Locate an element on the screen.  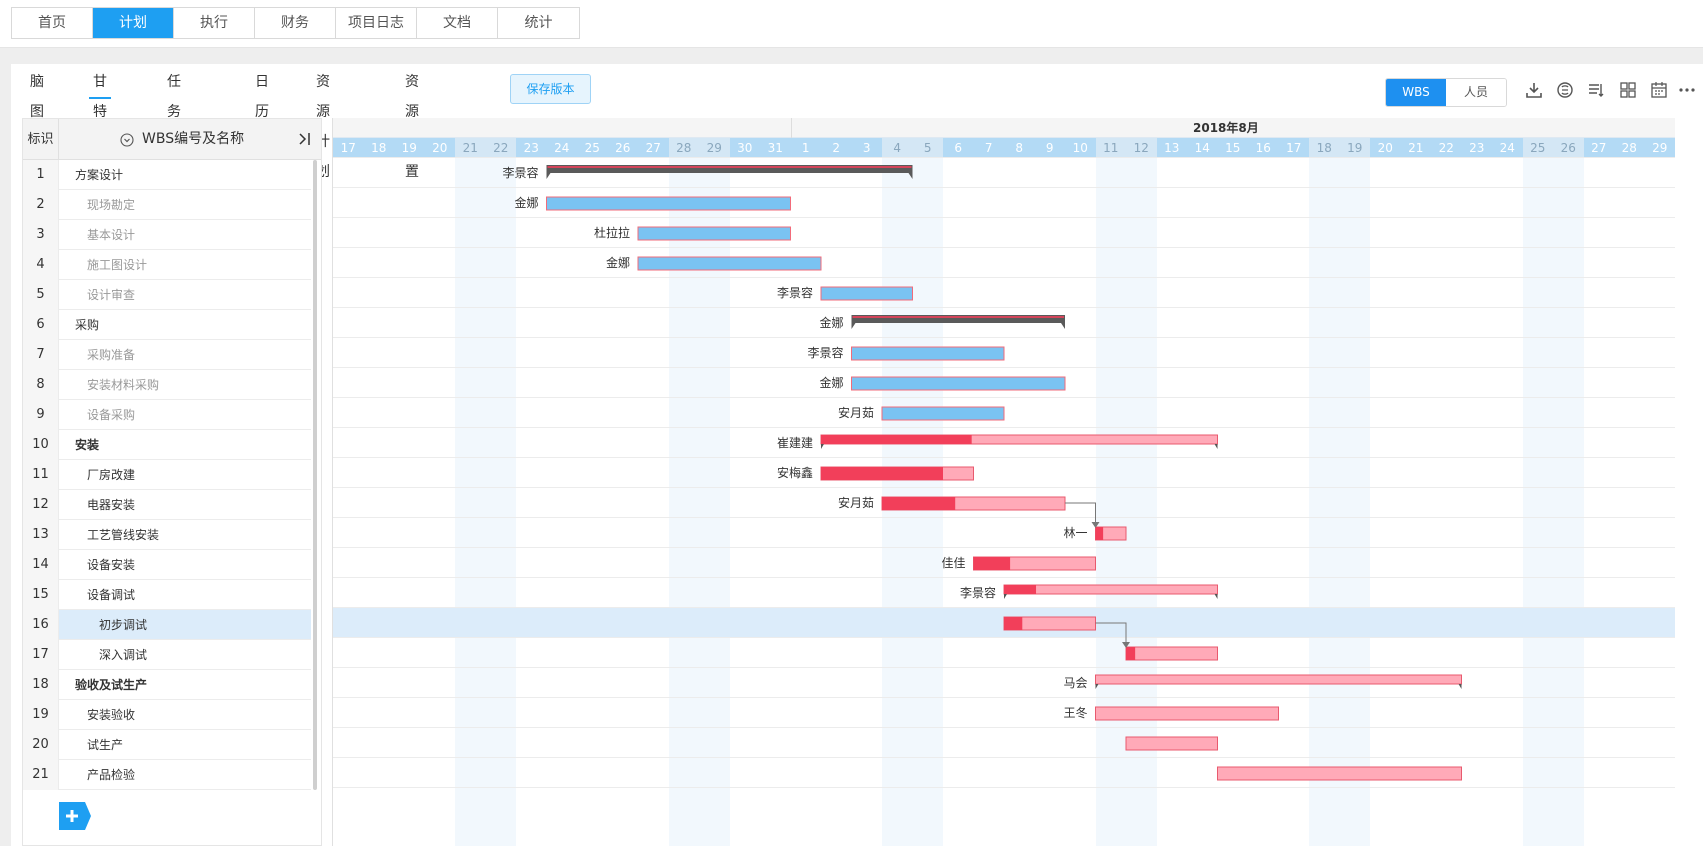
sub-tab: 资源计划 is located at coordinates (323, 127).